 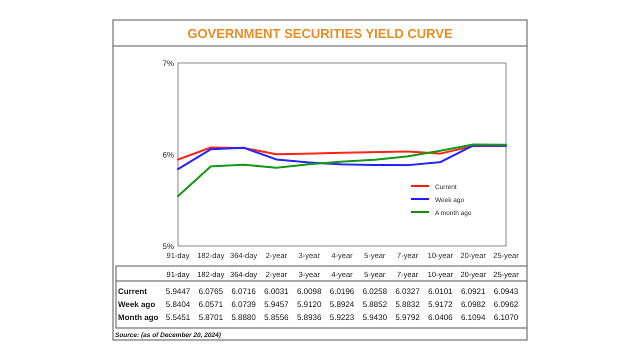 What do you see at coordinates (178, 291) in the screenshot?
I see `data-label: 5.9447` at bounding box center [178, 291].